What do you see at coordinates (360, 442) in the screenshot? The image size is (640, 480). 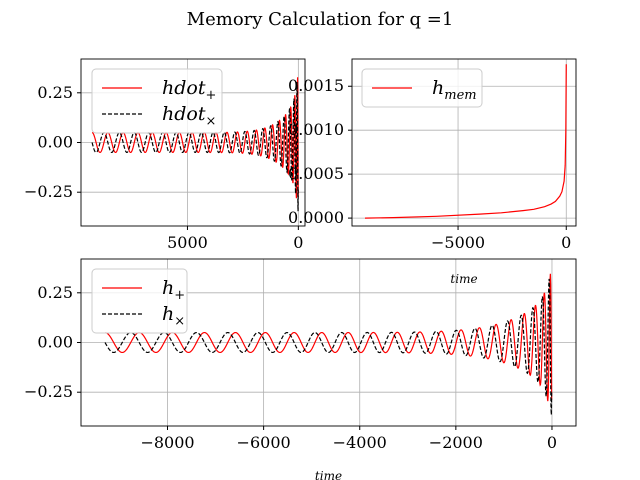 I see `x-tick-label: −4000` at bounding box center [360, 442].